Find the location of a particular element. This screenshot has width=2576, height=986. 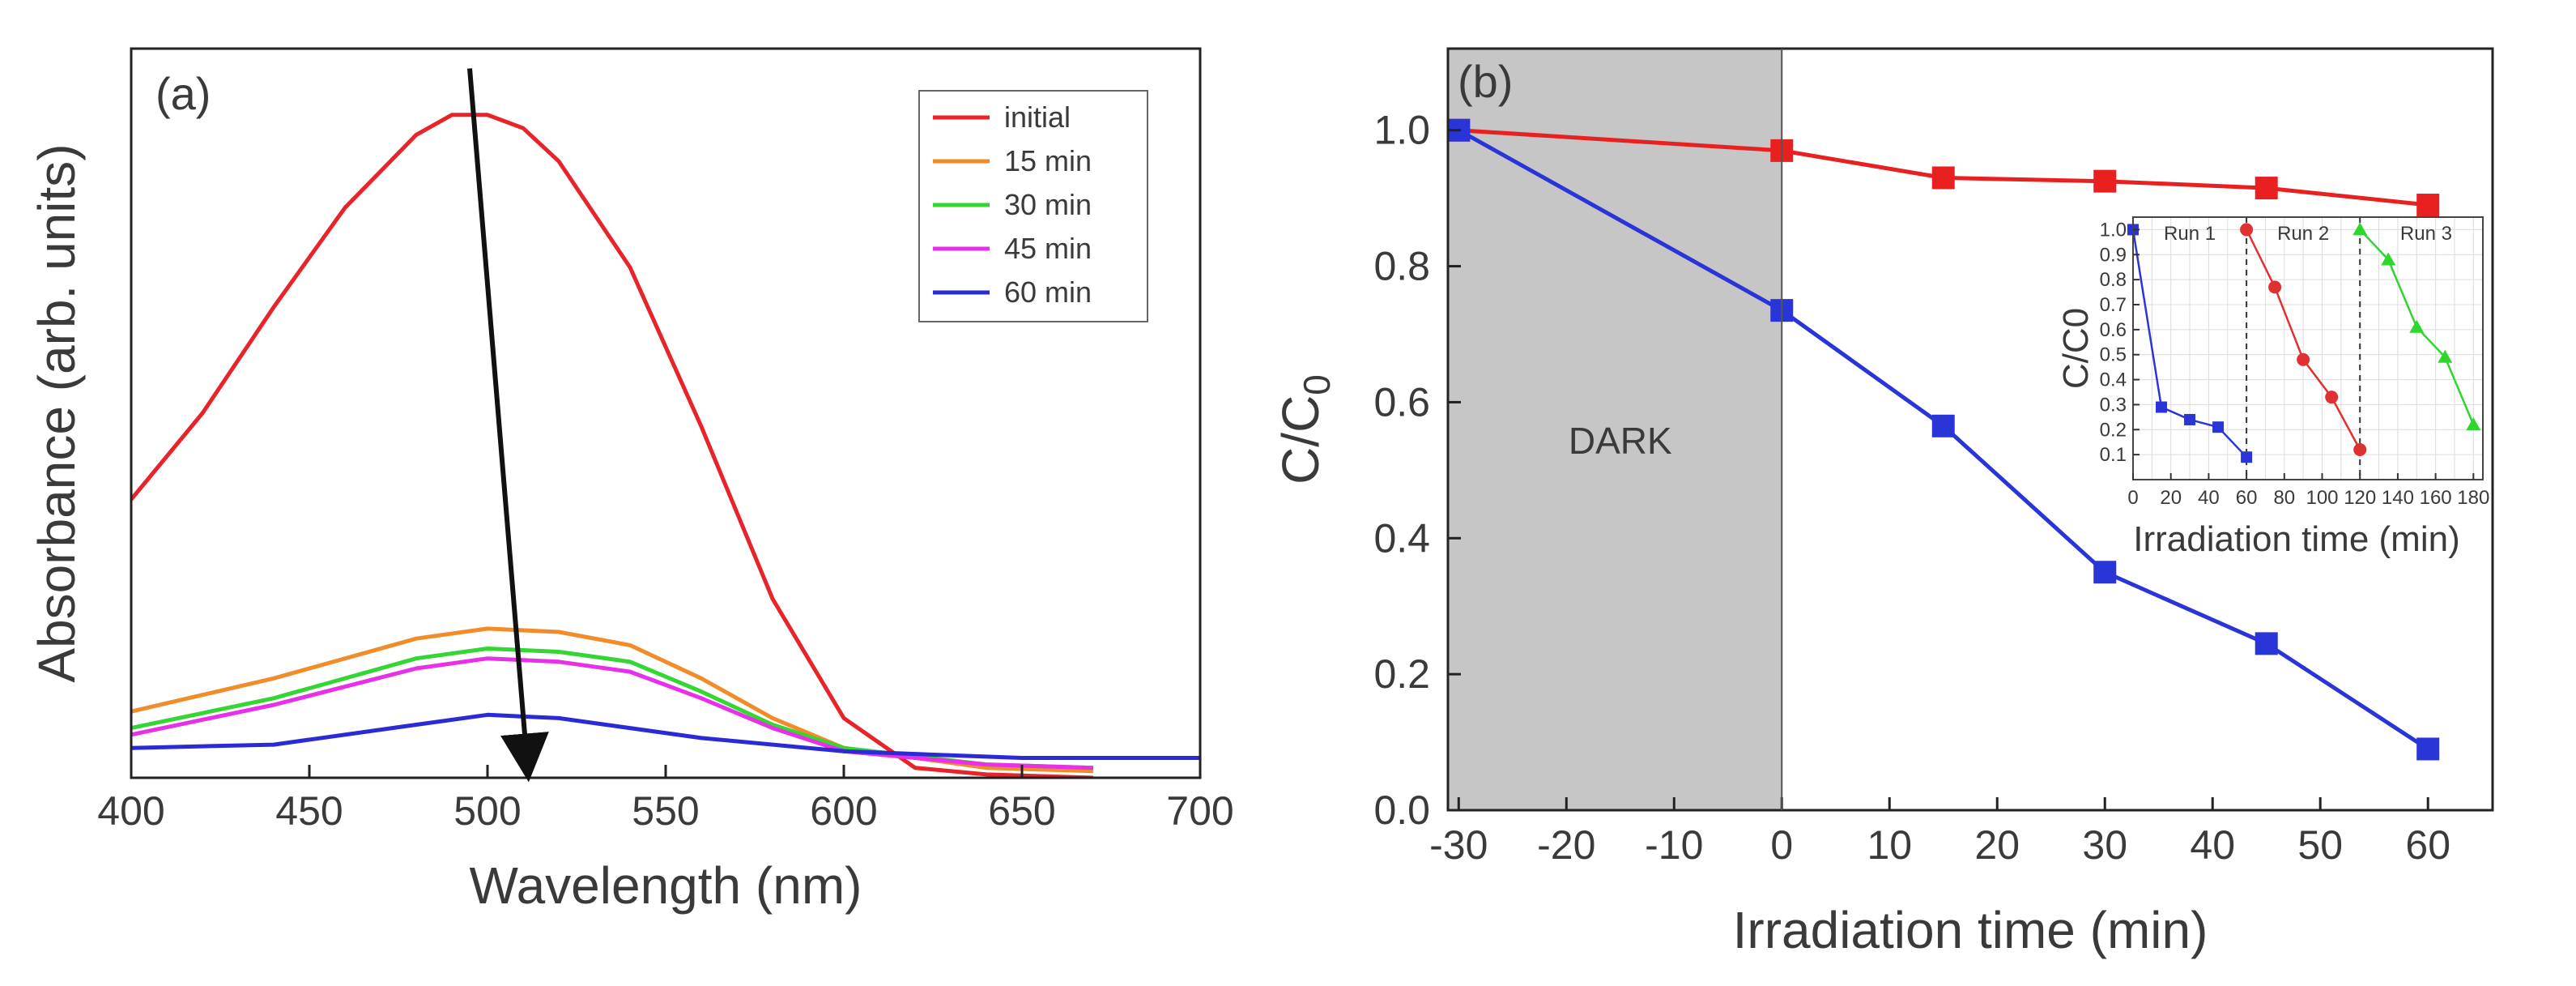

inset-x-tick-label: 160 is located at coordinates (2436, 498).